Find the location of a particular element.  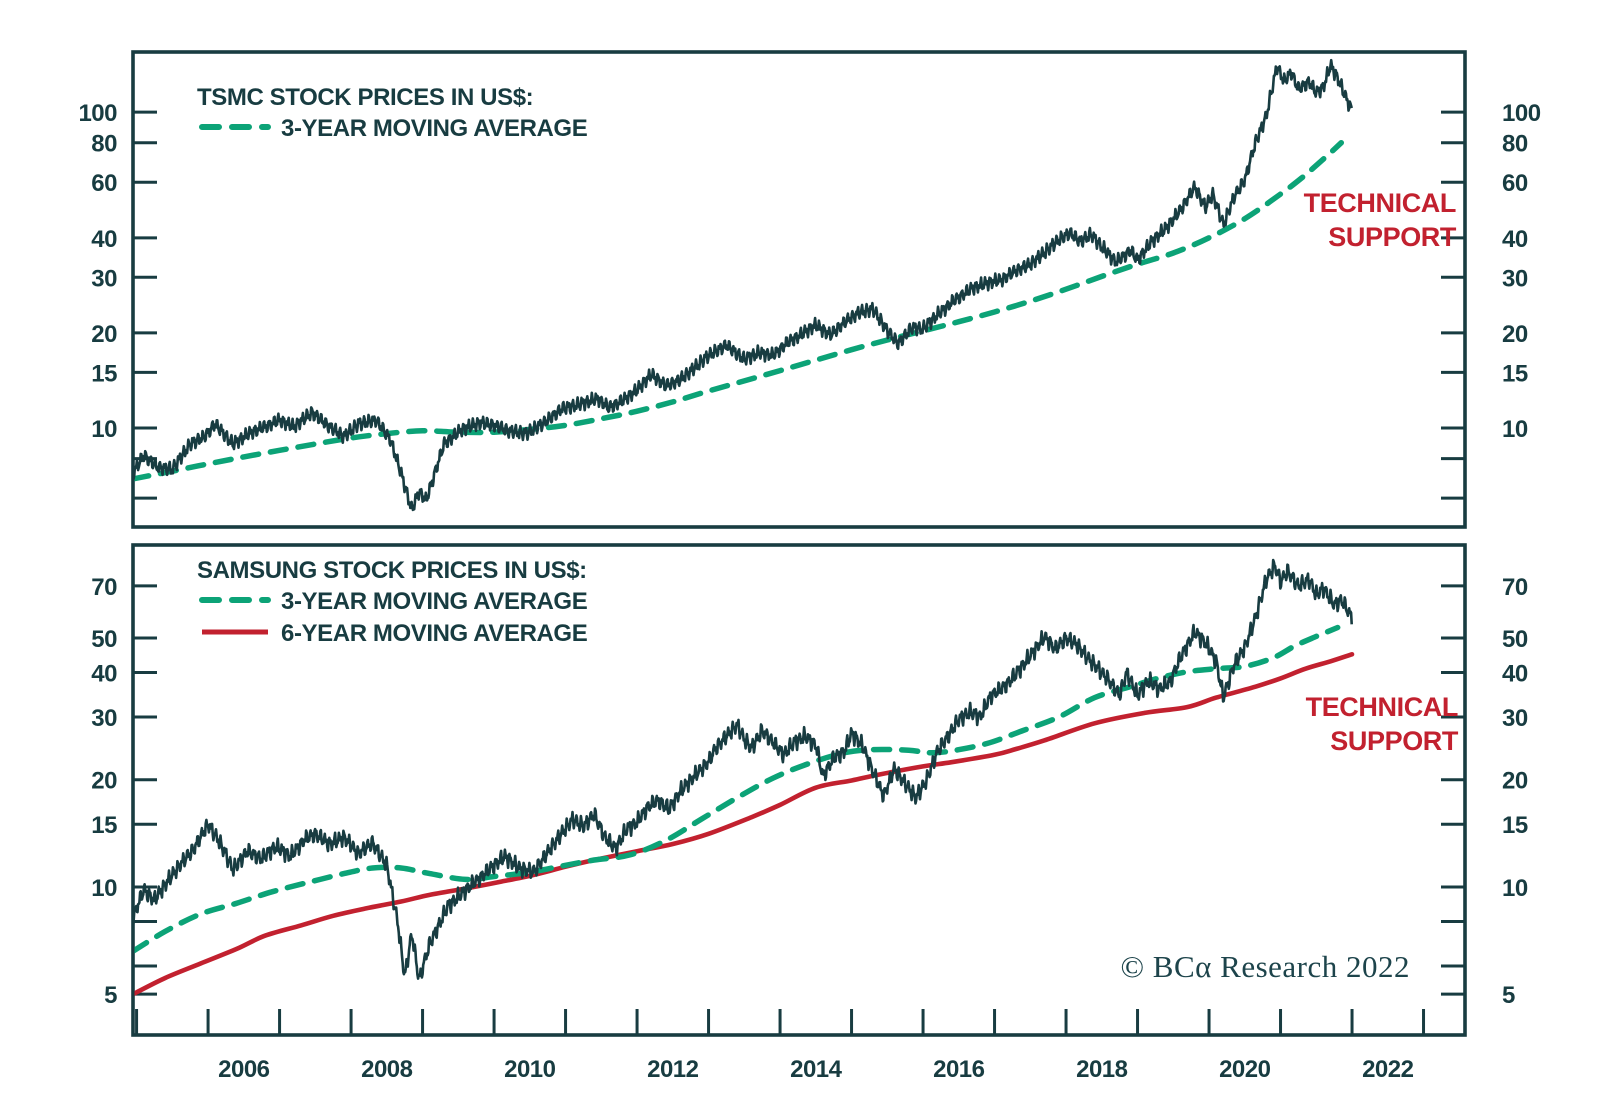

x-axis-label: 2018 is located at coordinates (1102, 1069).